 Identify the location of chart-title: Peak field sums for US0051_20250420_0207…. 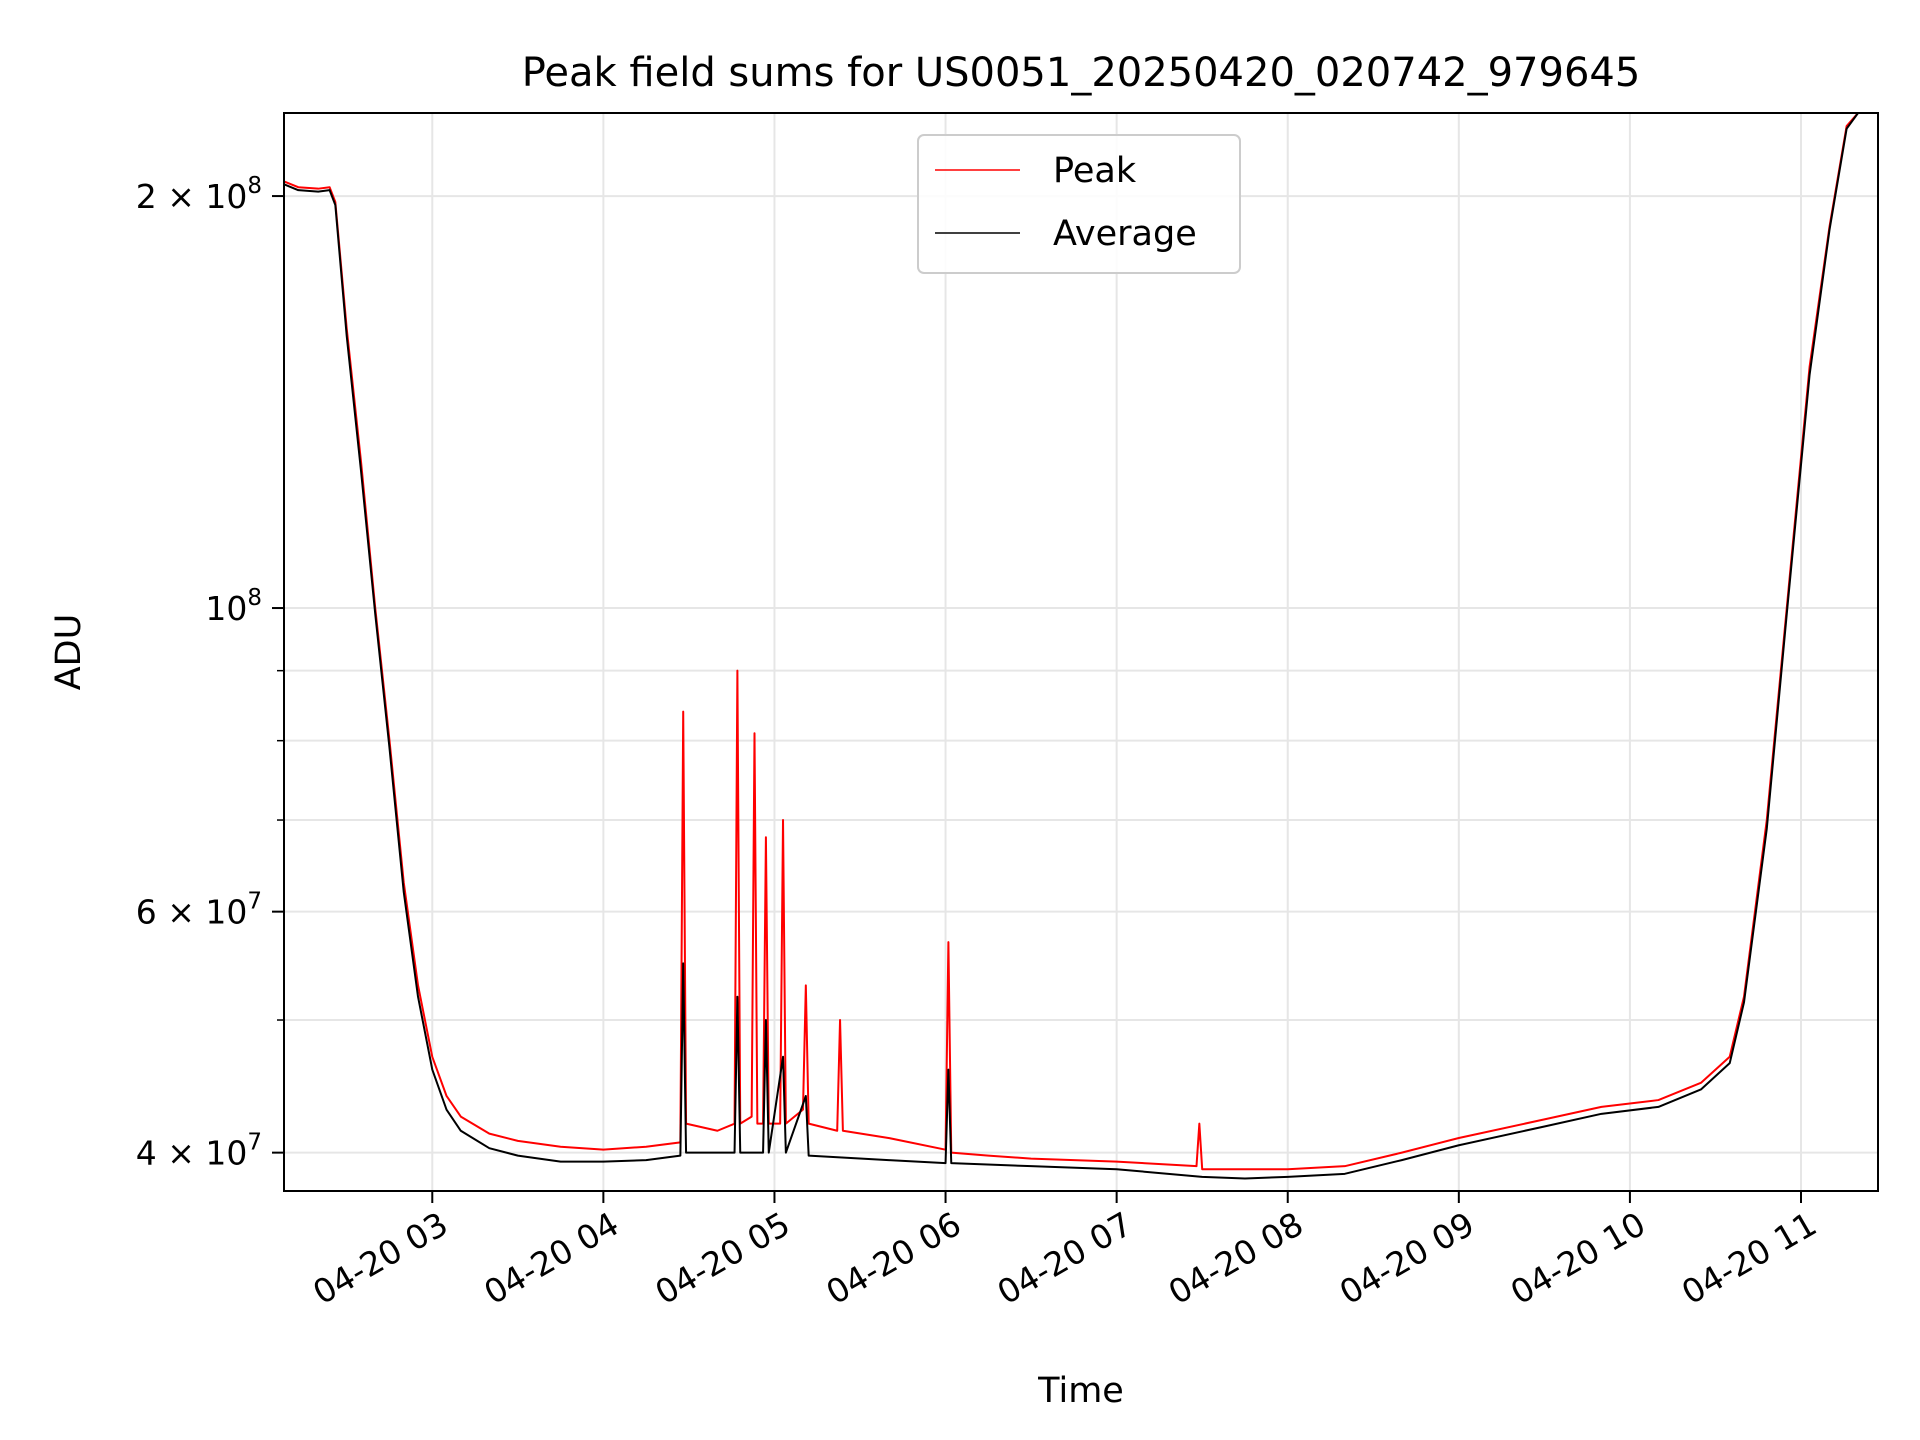
(1081, 73).